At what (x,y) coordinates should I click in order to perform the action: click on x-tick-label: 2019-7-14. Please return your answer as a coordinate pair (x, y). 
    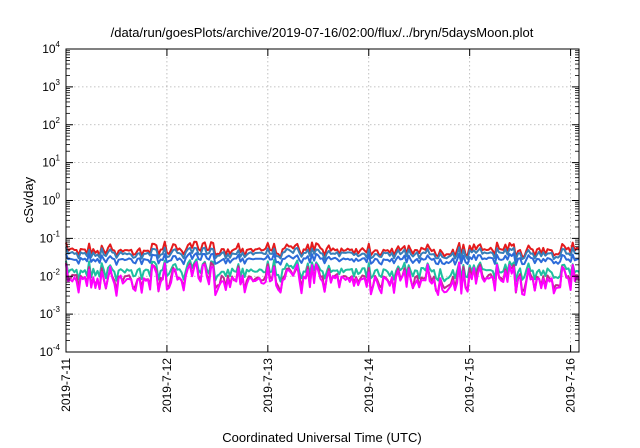
    Looking at the image, I should click on (369, 385).